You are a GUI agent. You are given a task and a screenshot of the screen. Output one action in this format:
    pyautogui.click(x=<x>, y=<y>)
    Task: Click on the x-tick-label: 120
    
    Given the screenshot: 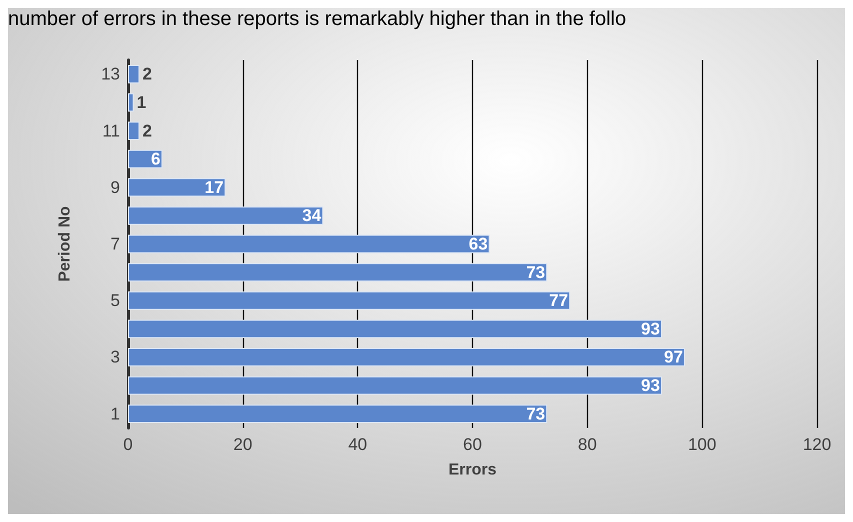 What is the action you would take?
    pyautogui.click(x=817, y=444)
    